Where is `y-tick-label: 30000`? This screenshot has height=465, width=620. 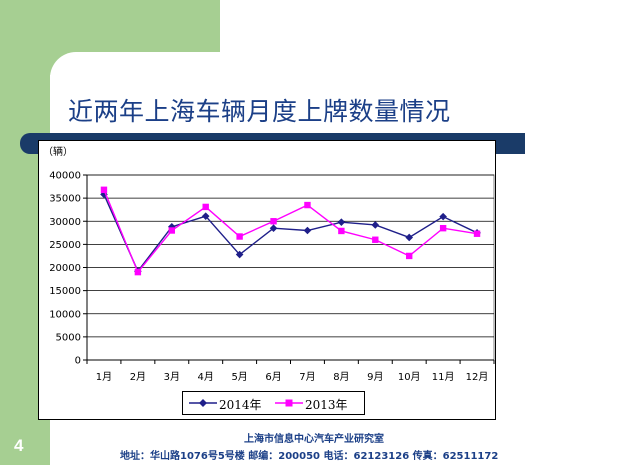
y-tick-label: 30000 is located at coordinates (65, 222).